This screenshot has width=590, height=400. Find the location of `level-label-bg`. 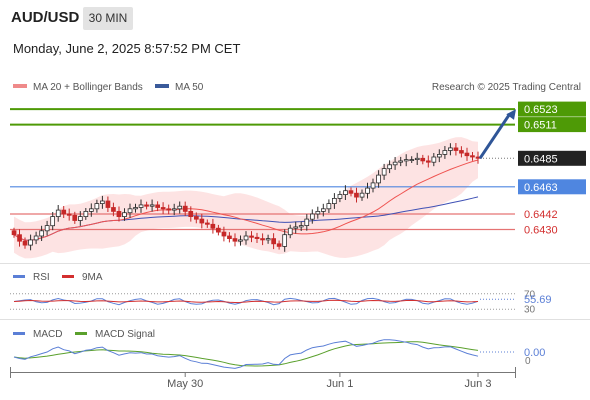

level-label-bg is located at coordinates (552, 109).